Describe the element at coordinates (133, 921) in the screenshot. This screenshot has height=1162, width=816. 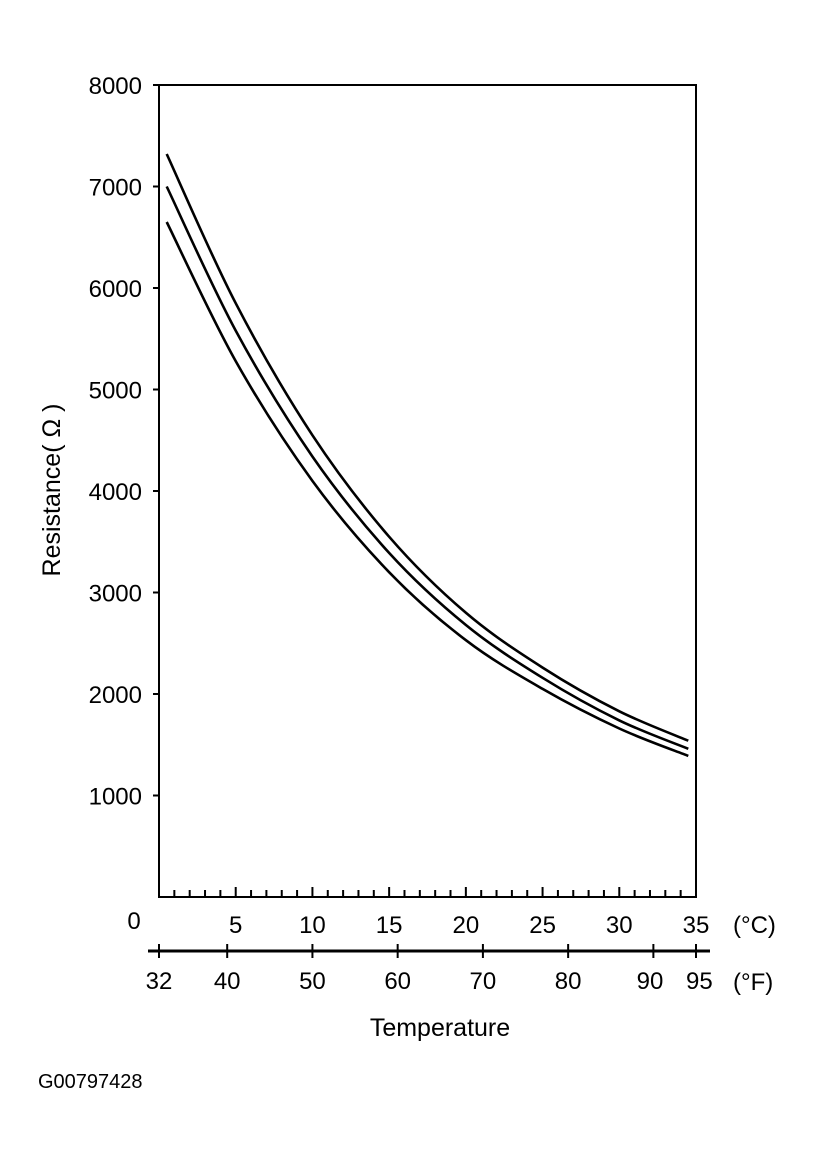
I see `origin-label: 0` at that location.